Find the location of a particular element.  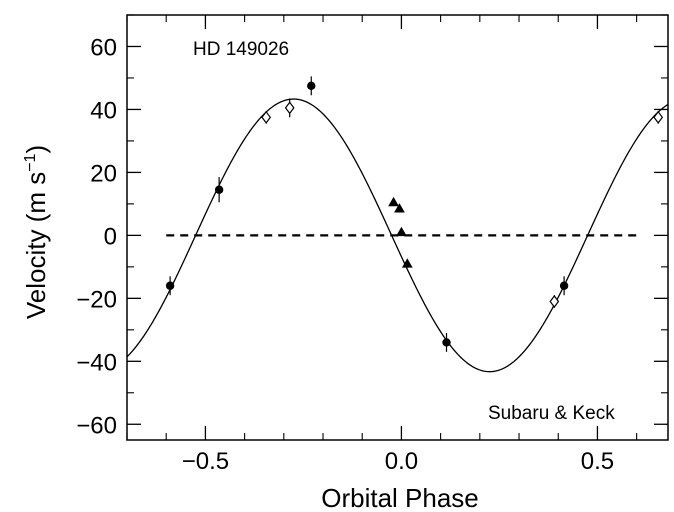

x-tick-label: 0.5 is located at coordinates (597, 461).